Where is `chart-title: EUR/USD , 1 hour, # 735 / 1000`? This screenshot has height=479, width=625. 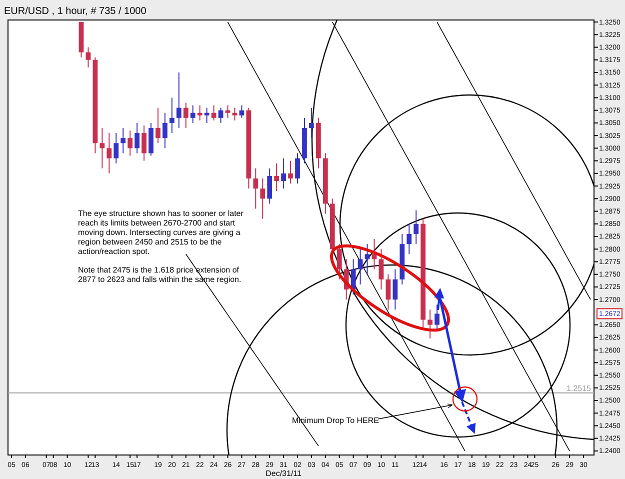
chart-title: EUR/USD , 1 hour, # 735 / 1000 is located at coordinates (75, 11).